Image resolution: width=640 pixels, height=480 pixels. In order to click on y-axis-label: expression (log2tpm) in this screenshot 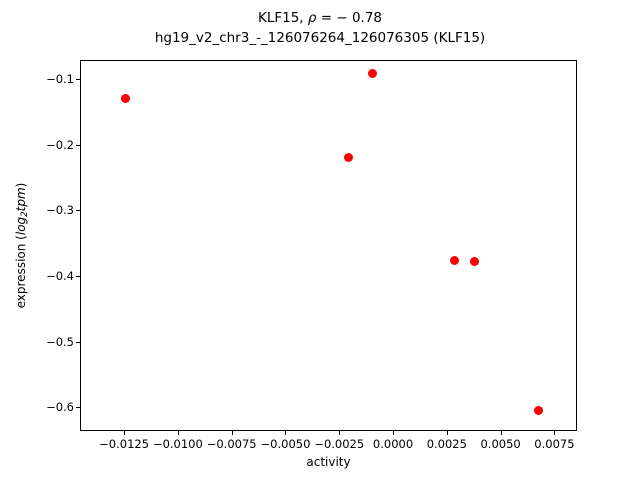, I will do `click(22, 245)`.